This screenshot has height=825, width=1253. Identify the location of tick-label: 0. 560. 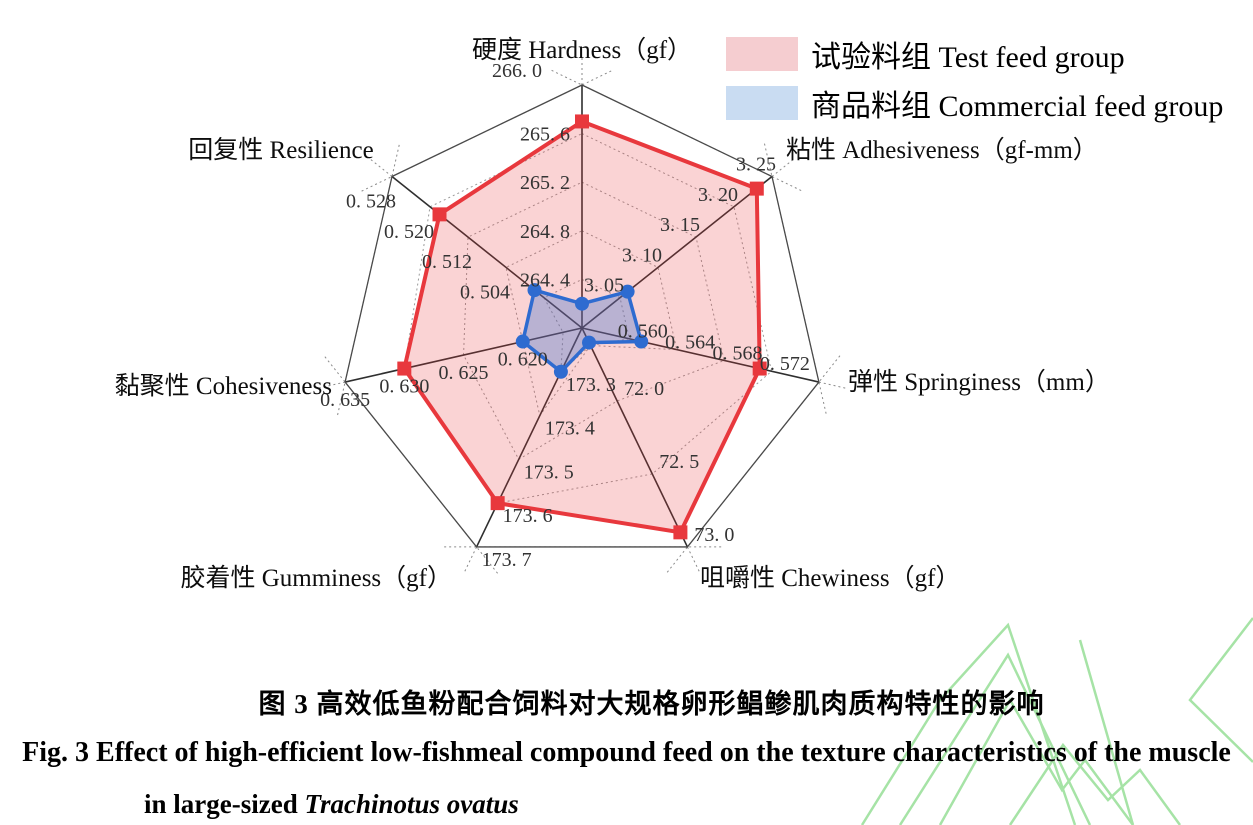
(643, 332).